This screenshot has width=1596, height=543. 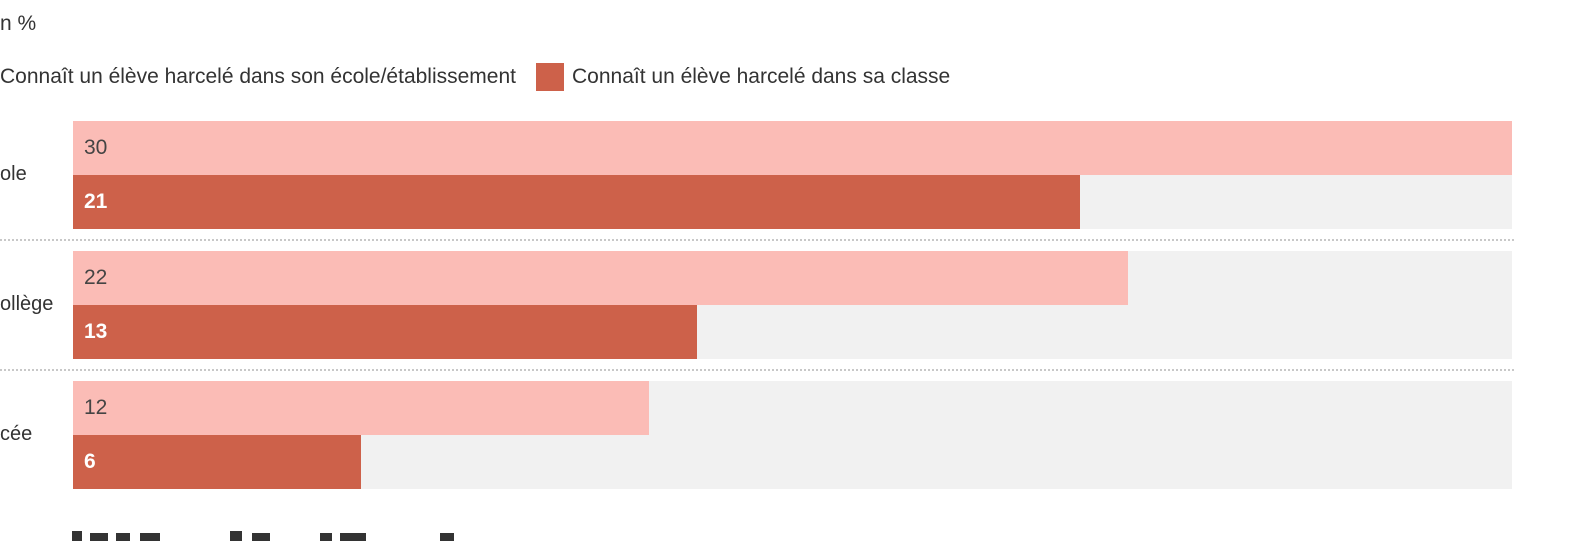 I want to click on category-label: ollège, so click(x=27, y=304).